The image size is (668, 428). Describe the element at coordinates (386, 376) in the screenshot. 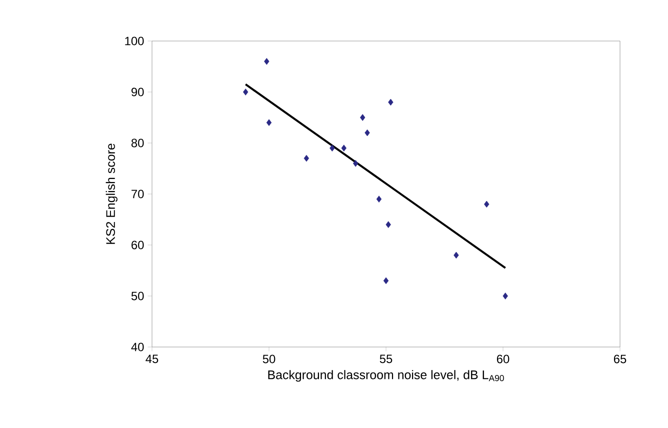

I see `x-axis-title: Background classroom noise level, dB L$_{A90}$` at that location.